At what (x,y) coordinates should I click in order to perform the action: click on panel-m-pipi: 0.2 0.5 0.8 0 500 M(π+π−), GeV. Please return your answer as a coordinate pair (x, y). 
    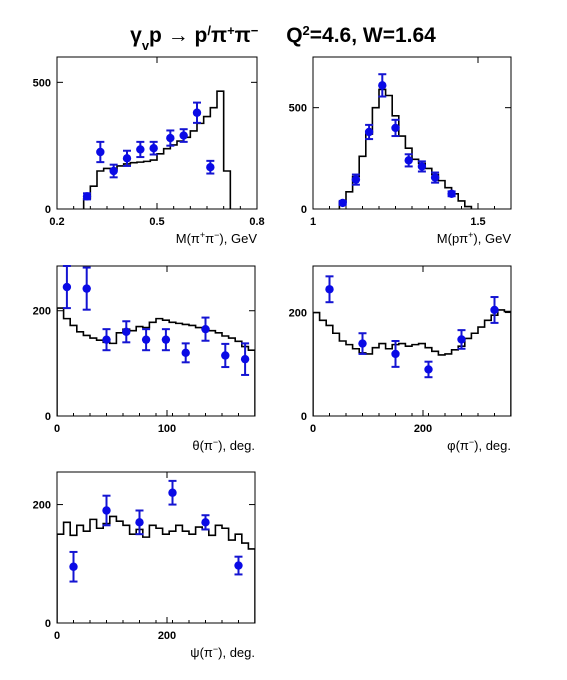
    Looking at the image, I should click on (149, 151).